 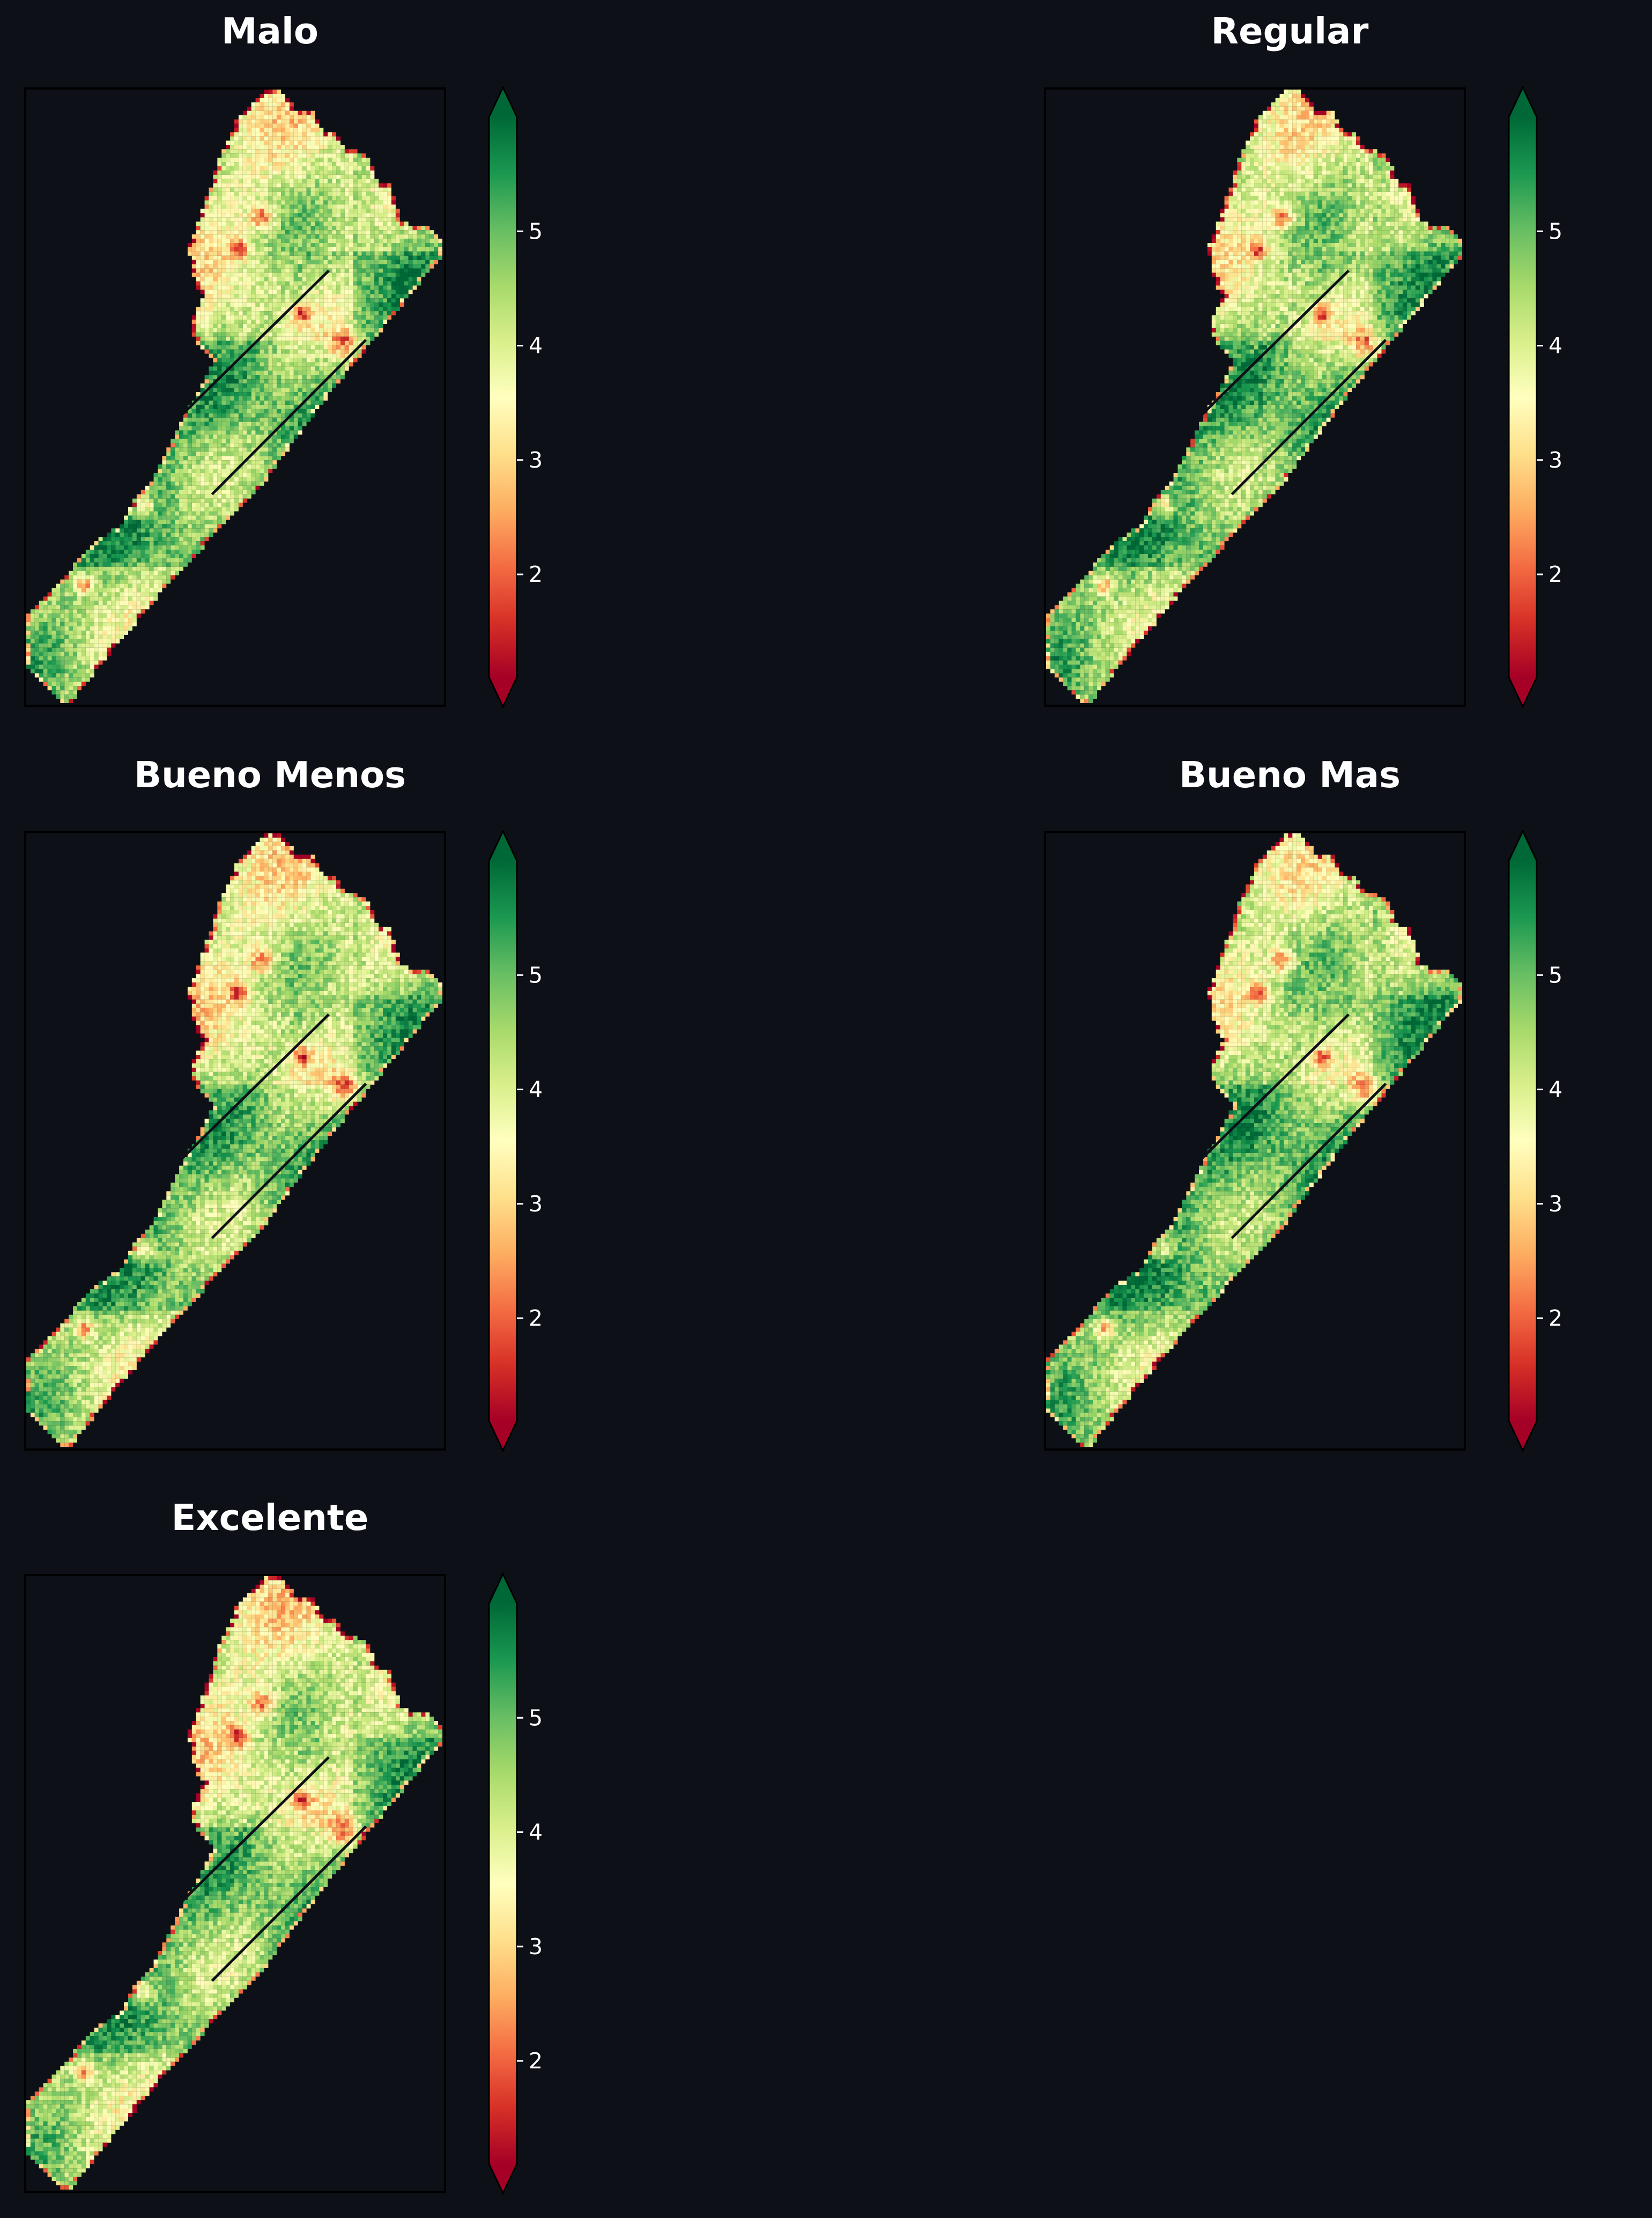 I want to click on panel-title: Bueno Menos, so click(x=270, y=774).